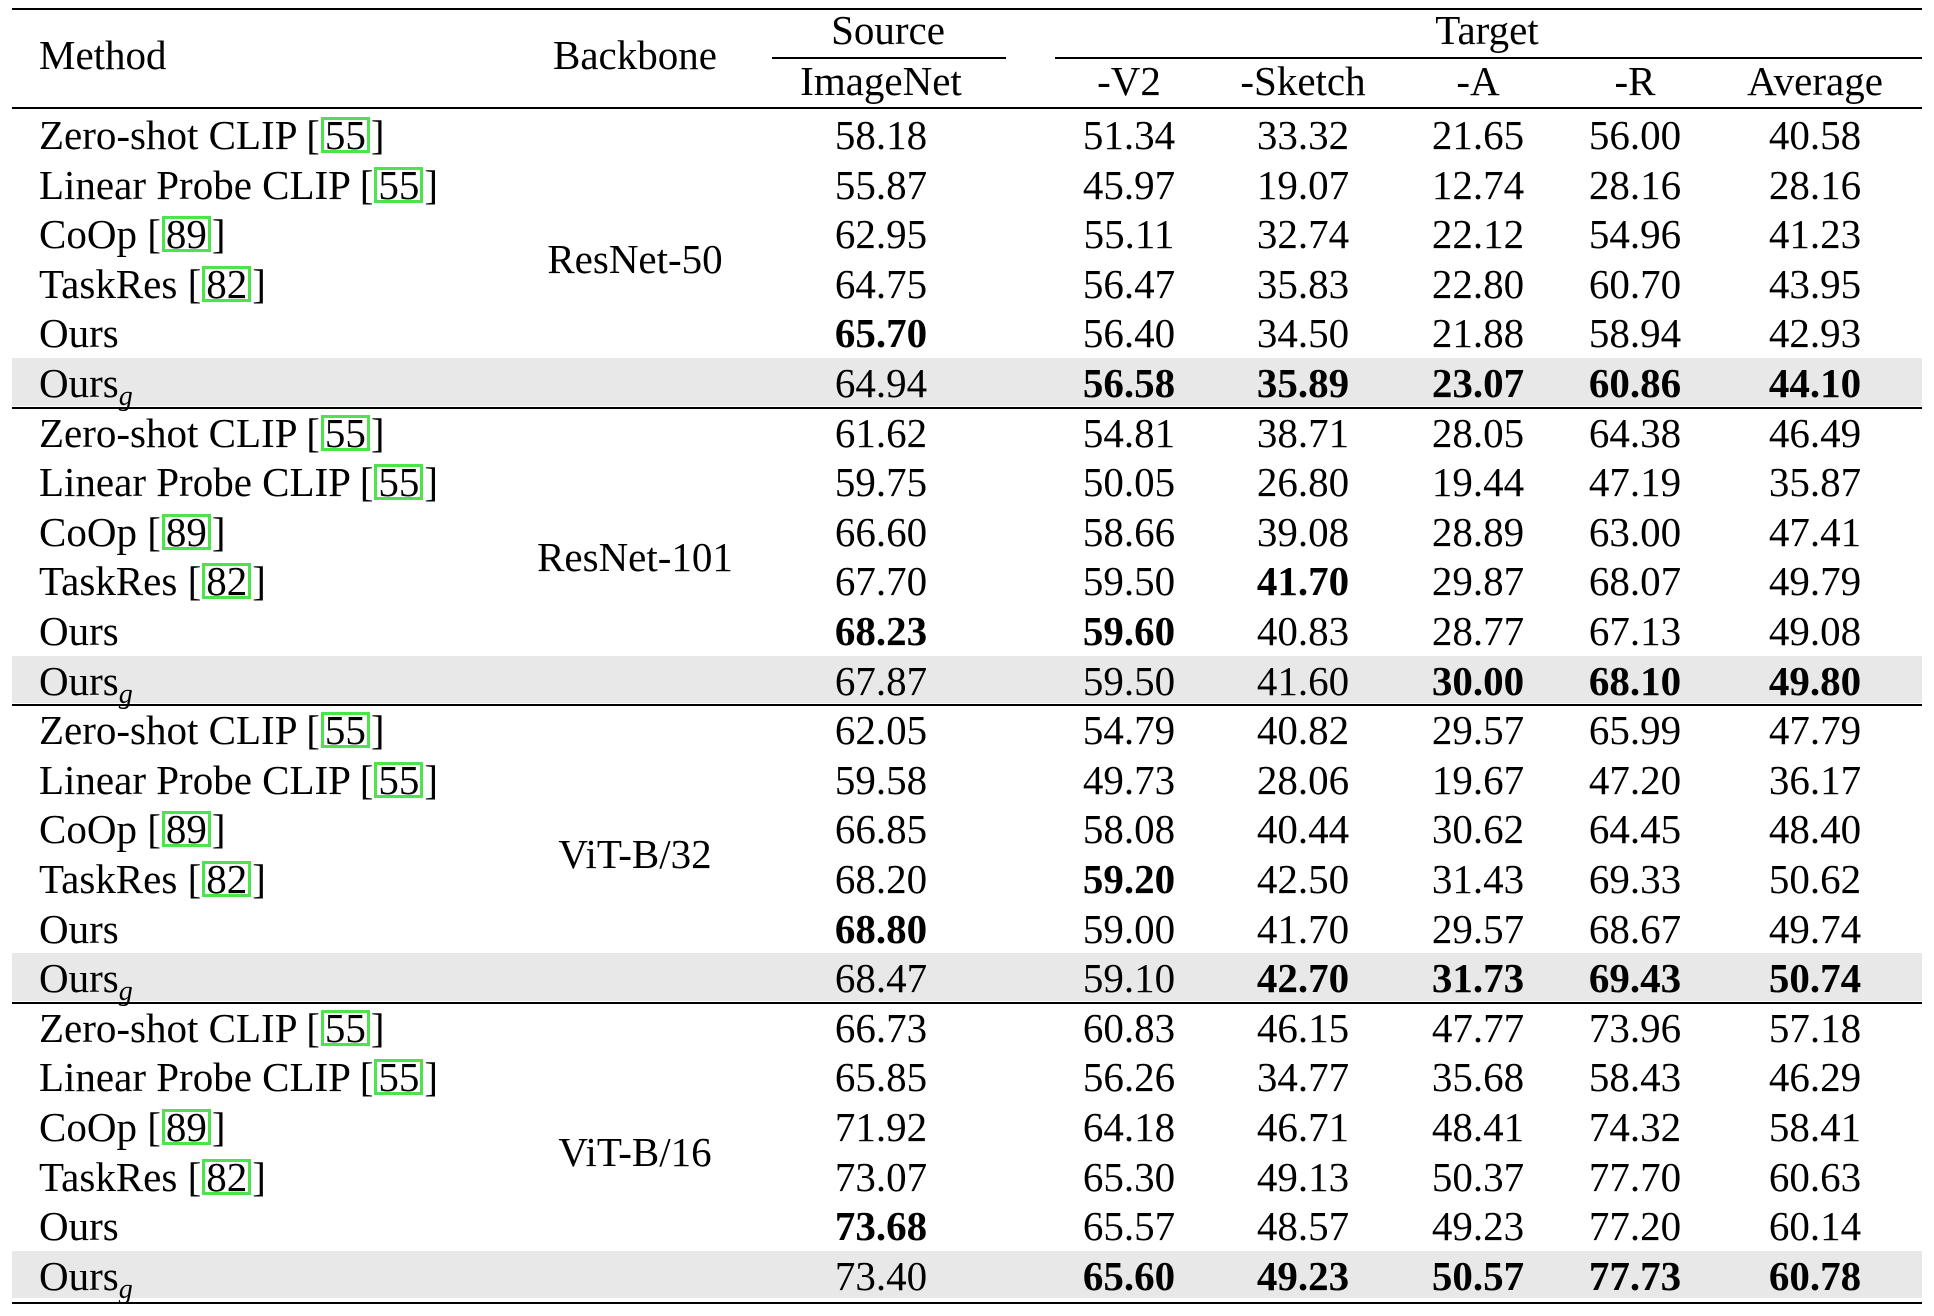 This screenshot has width=1934, height=1316. Describe the element at coordinates (1129, 829) in the screenshot. I see `value-cell: 58.08` at that location.